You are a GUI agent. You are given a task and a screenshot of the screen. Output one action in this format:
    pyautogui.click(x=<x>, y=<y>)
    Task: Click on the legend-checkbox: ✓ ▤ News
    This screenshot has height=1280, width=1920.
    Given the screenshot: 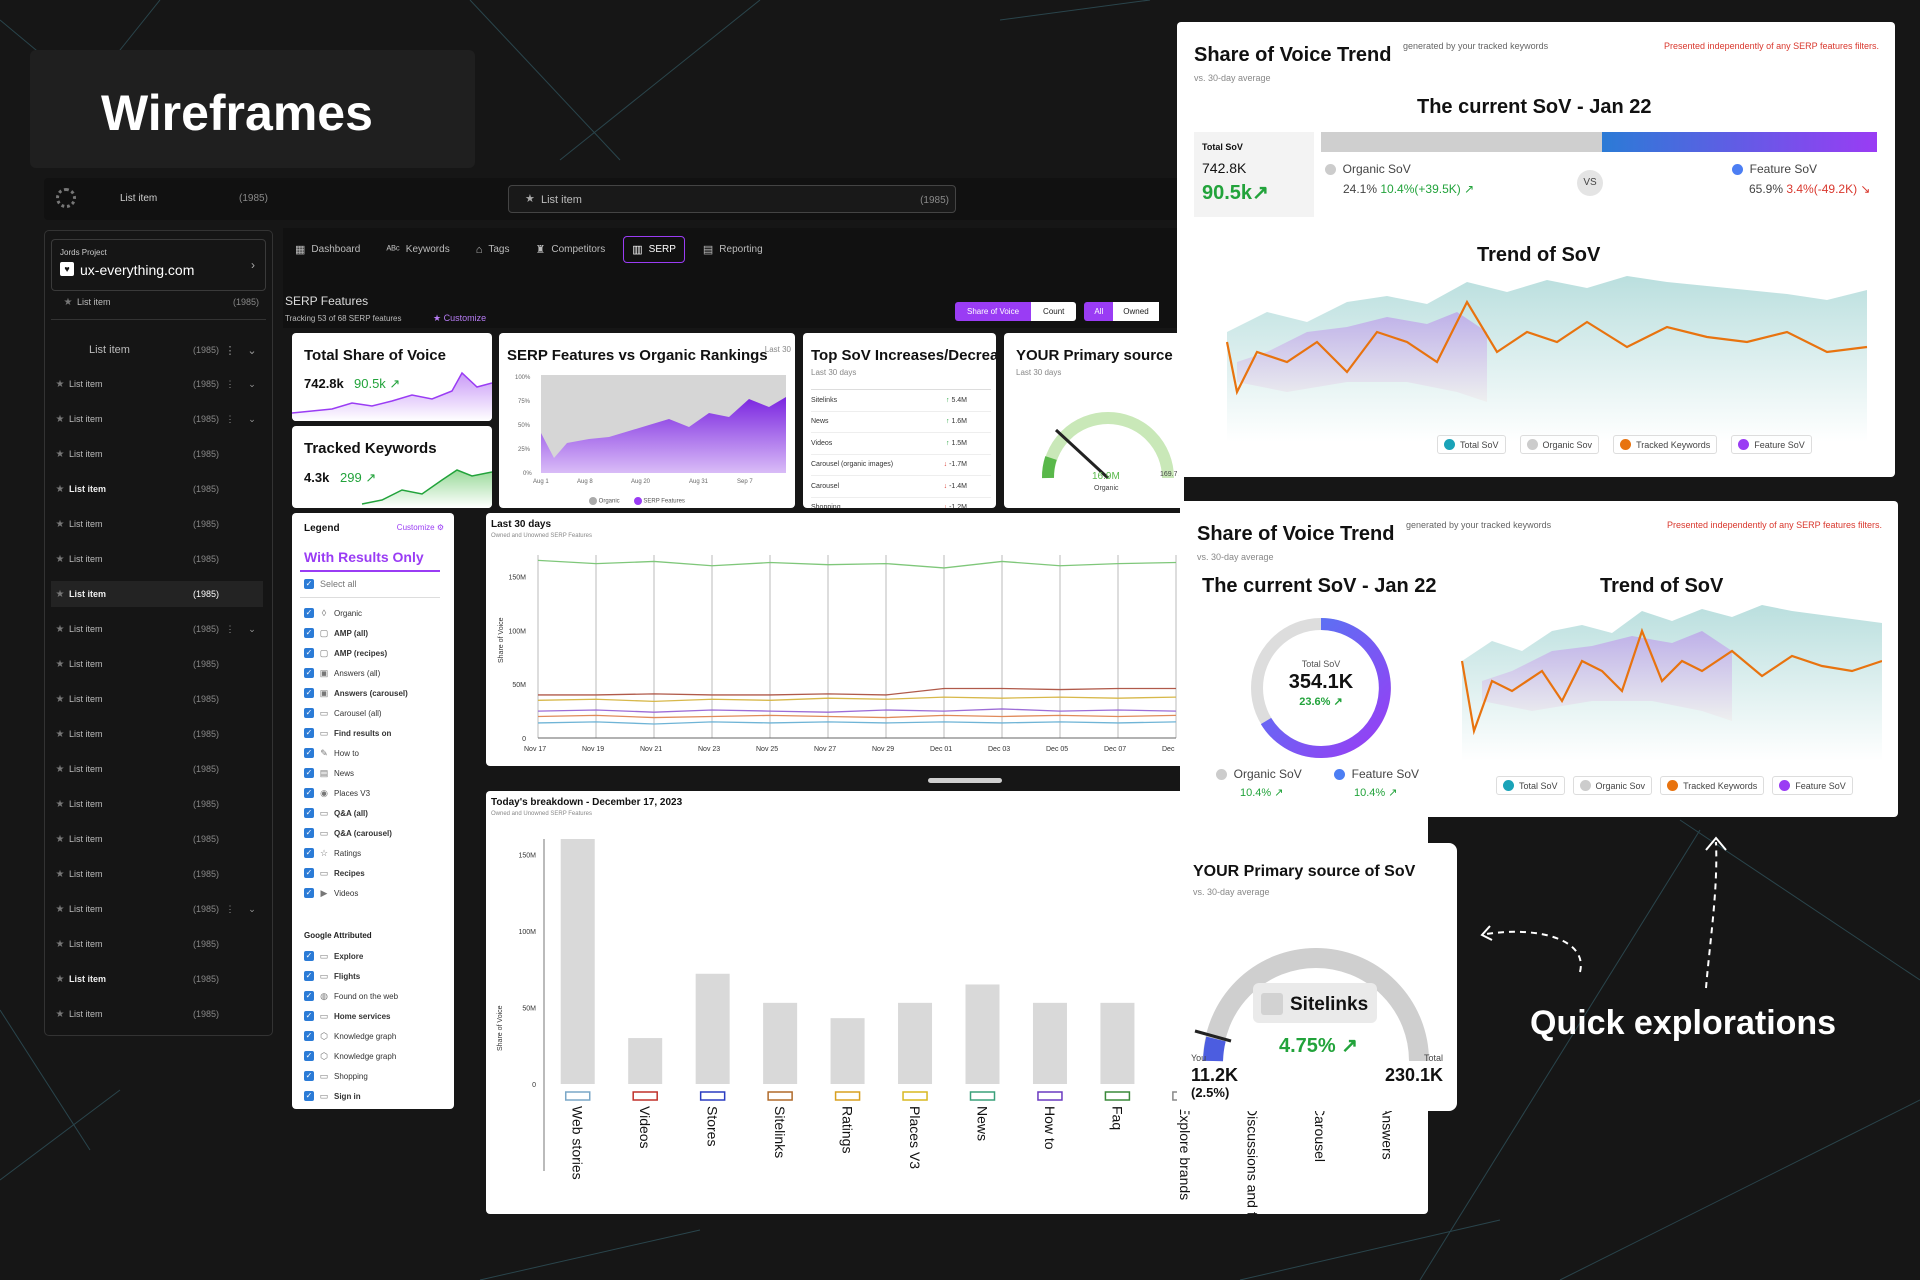 What is the action you would take?
    pyautogui.click(x=329, y=772)
    